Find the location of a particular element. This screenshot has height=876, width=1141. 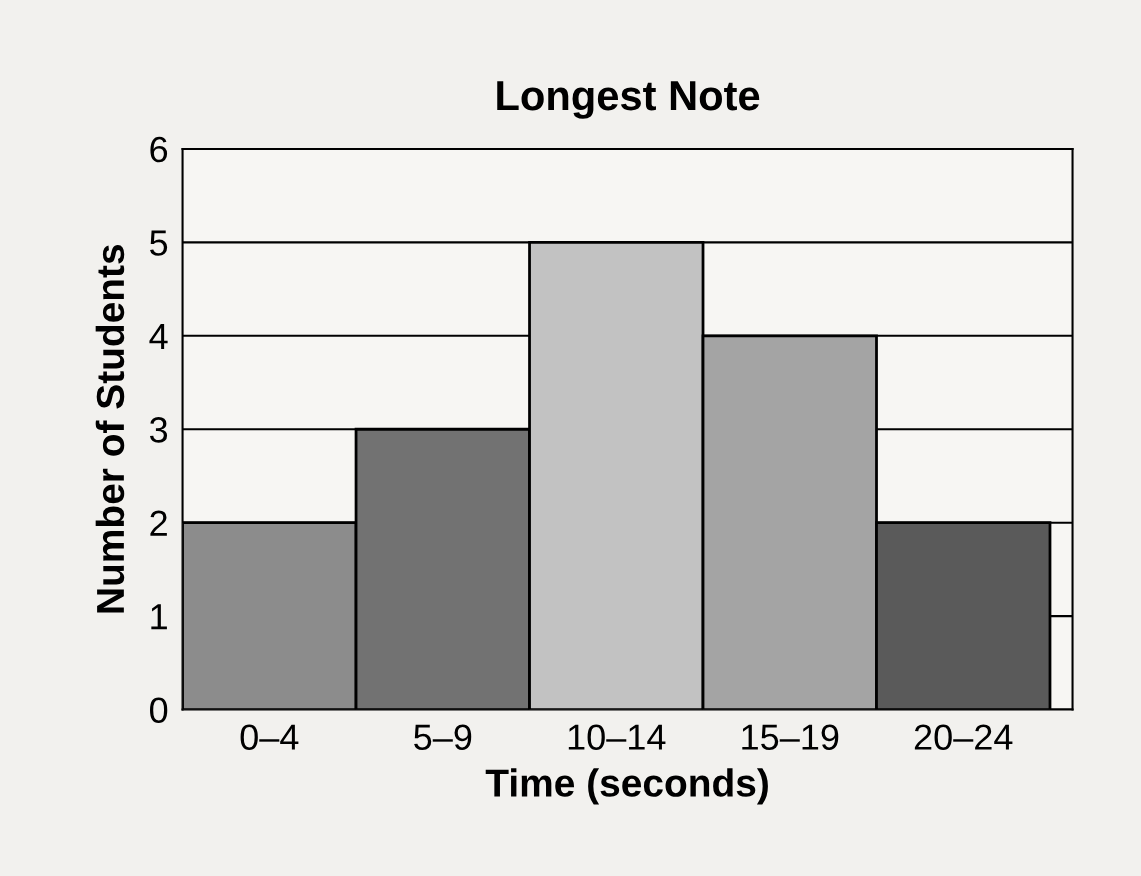

x-tick-label: 15–19 is located at coordinates (790, 737).